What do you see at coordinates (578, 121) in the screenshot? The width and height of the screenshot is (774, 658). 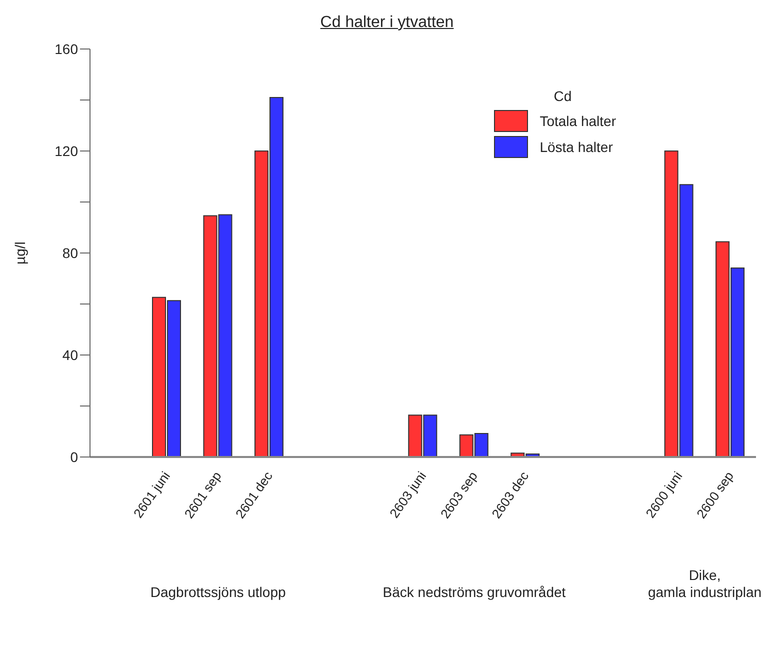 I see `legend-label: Totala halter` at bounding box center [578, 121].